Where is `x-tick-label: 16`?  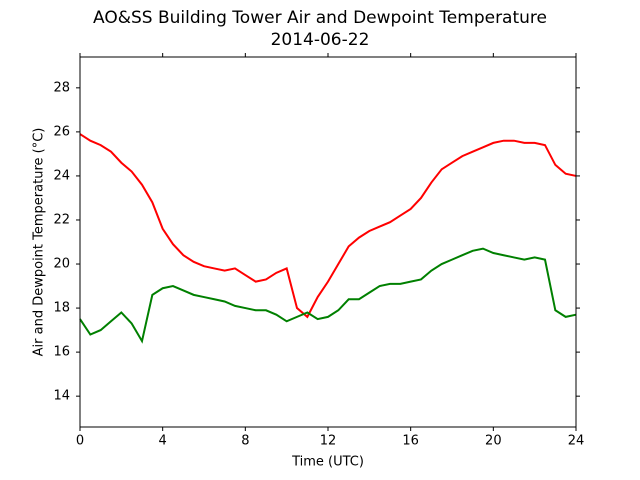 x-tick-label: 16 is located at coordinates (410, 441).